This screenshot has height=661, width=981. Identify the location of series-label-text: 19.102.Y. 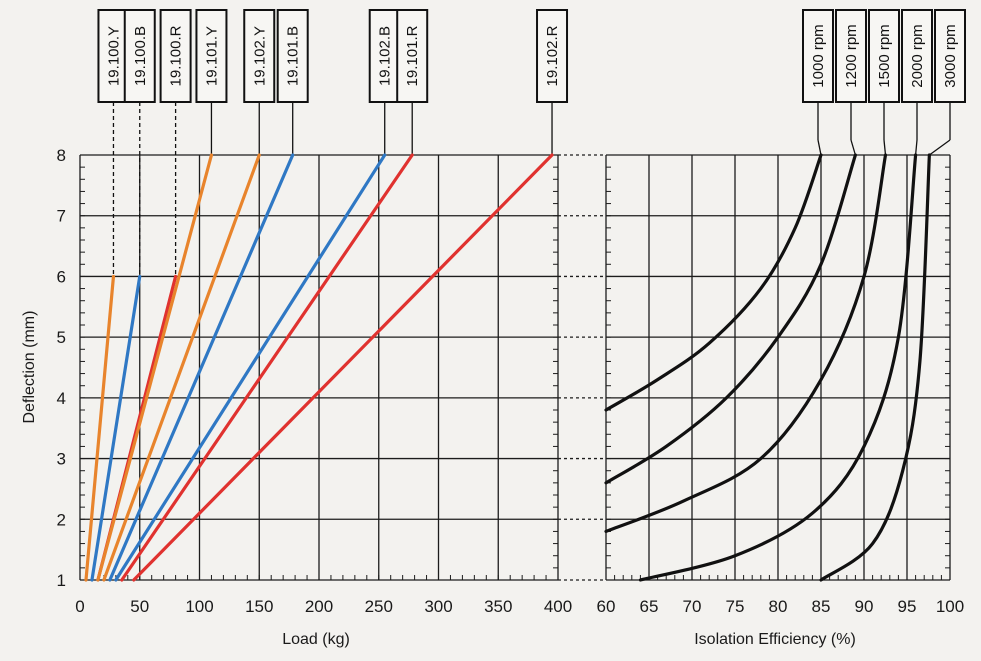
(259, 56).